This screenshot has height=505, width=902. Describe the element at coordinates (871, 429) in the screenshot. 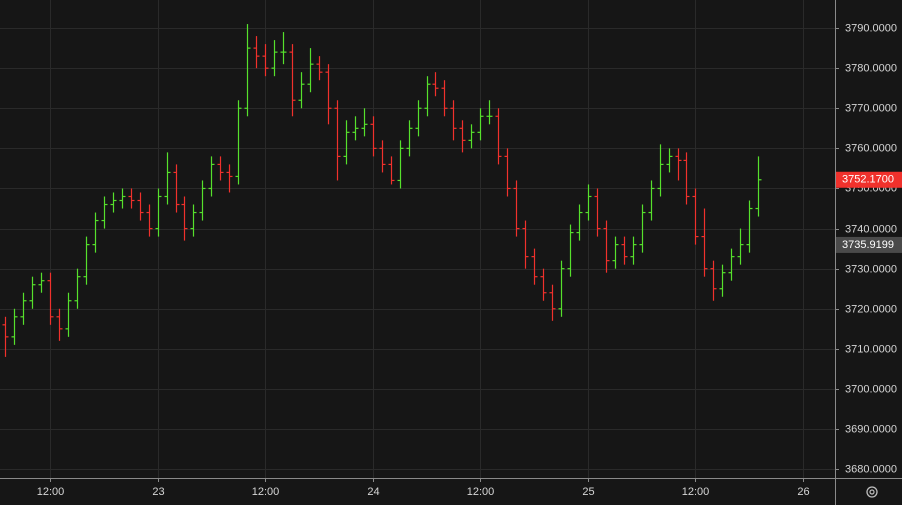

I see `y-tick-label: 3690.0000` at that location.